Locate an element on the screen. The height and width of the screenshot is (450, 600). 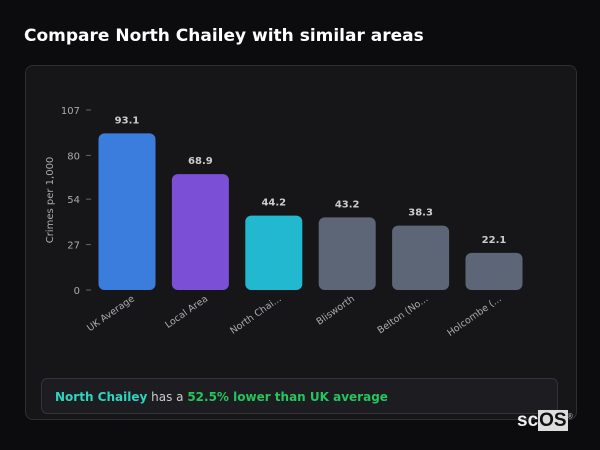
summary-text: has a is located at coordinates (167, 397).